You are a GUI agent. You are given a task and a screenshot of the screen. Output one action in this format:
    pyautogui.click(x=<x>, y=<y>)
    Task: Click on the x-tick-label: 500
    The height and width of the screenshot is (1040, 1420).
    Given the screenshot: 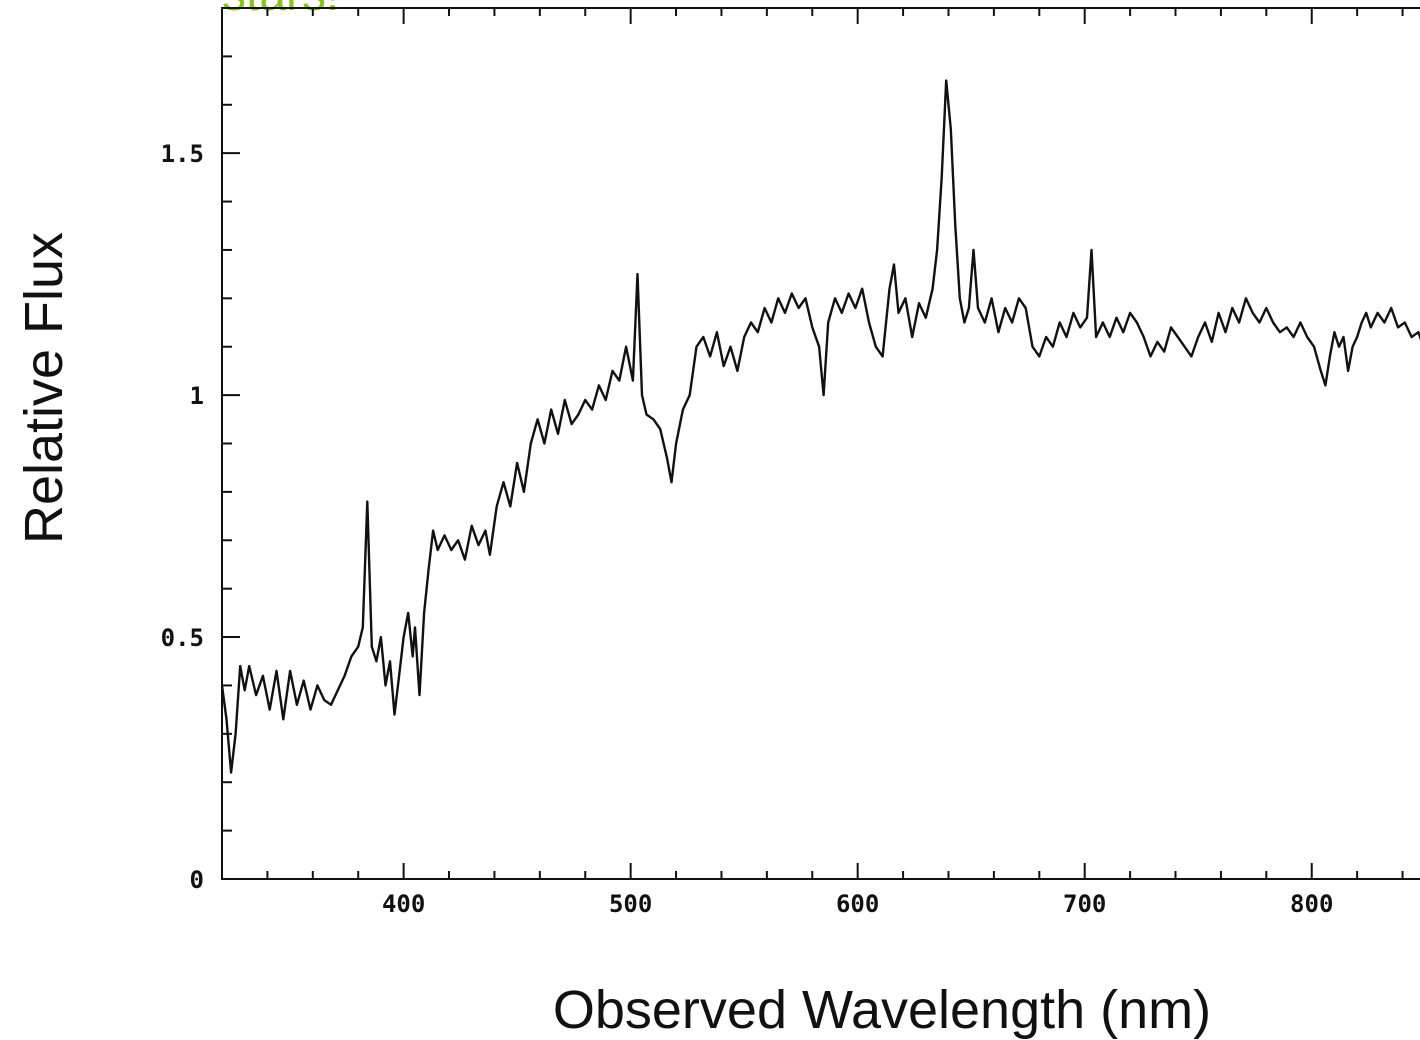 What is the action you would take?
    pyautogui.click(x=630, y=904)
    